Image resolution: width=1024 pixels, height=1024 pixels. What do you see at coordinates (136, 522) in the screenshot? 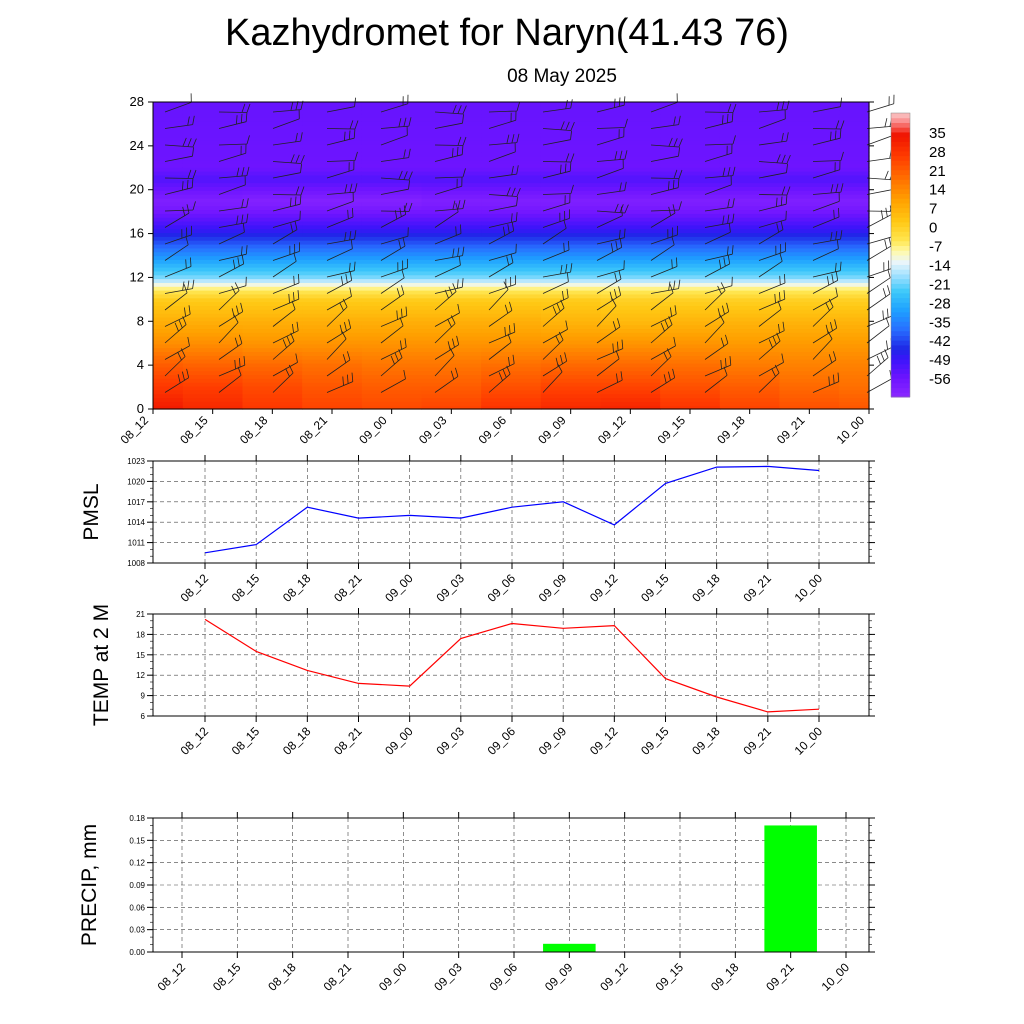
I see `y-tick-label: 1014` at bounding box center [136, 522].